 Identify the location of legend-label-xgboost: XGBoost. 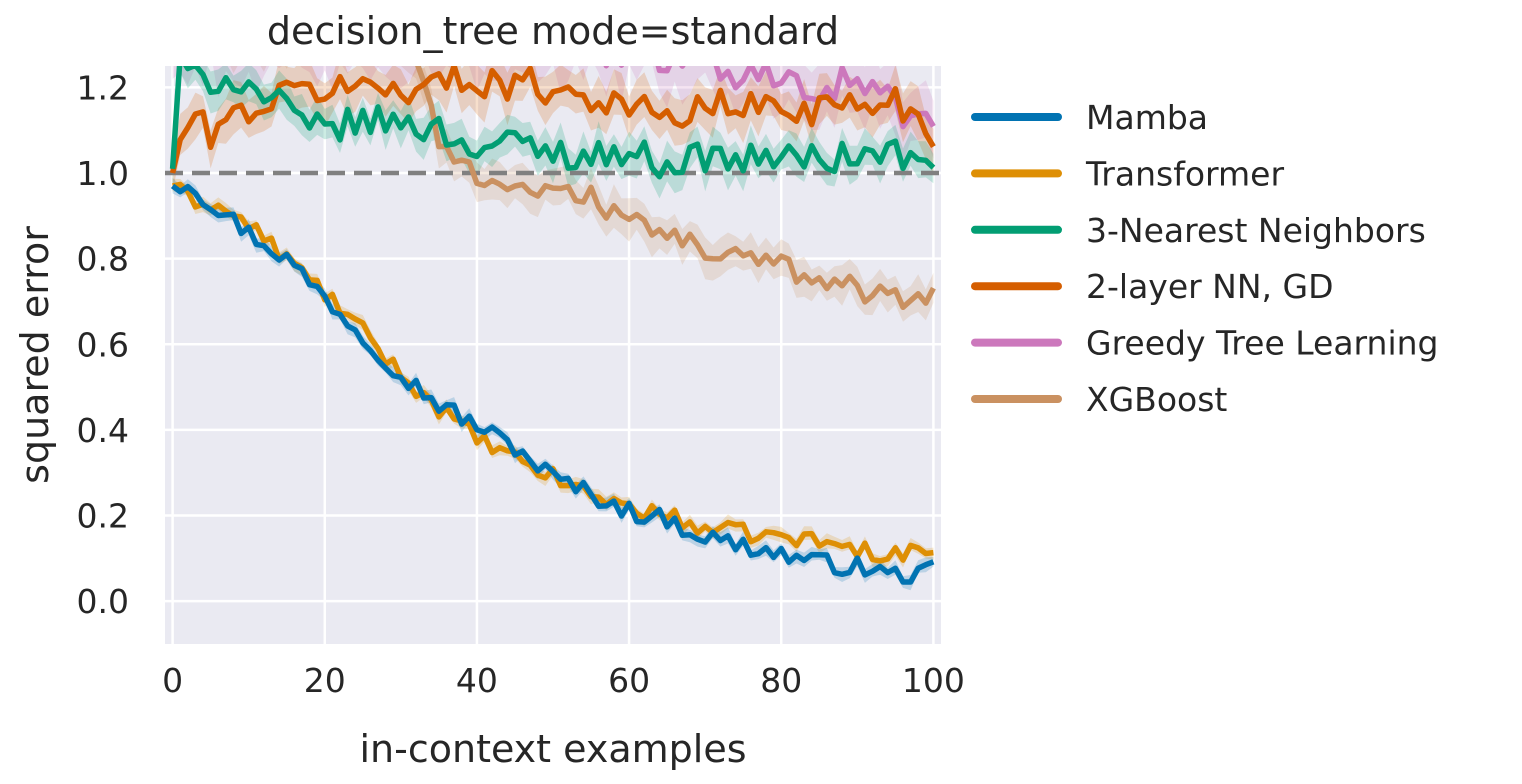
(1156, 399).